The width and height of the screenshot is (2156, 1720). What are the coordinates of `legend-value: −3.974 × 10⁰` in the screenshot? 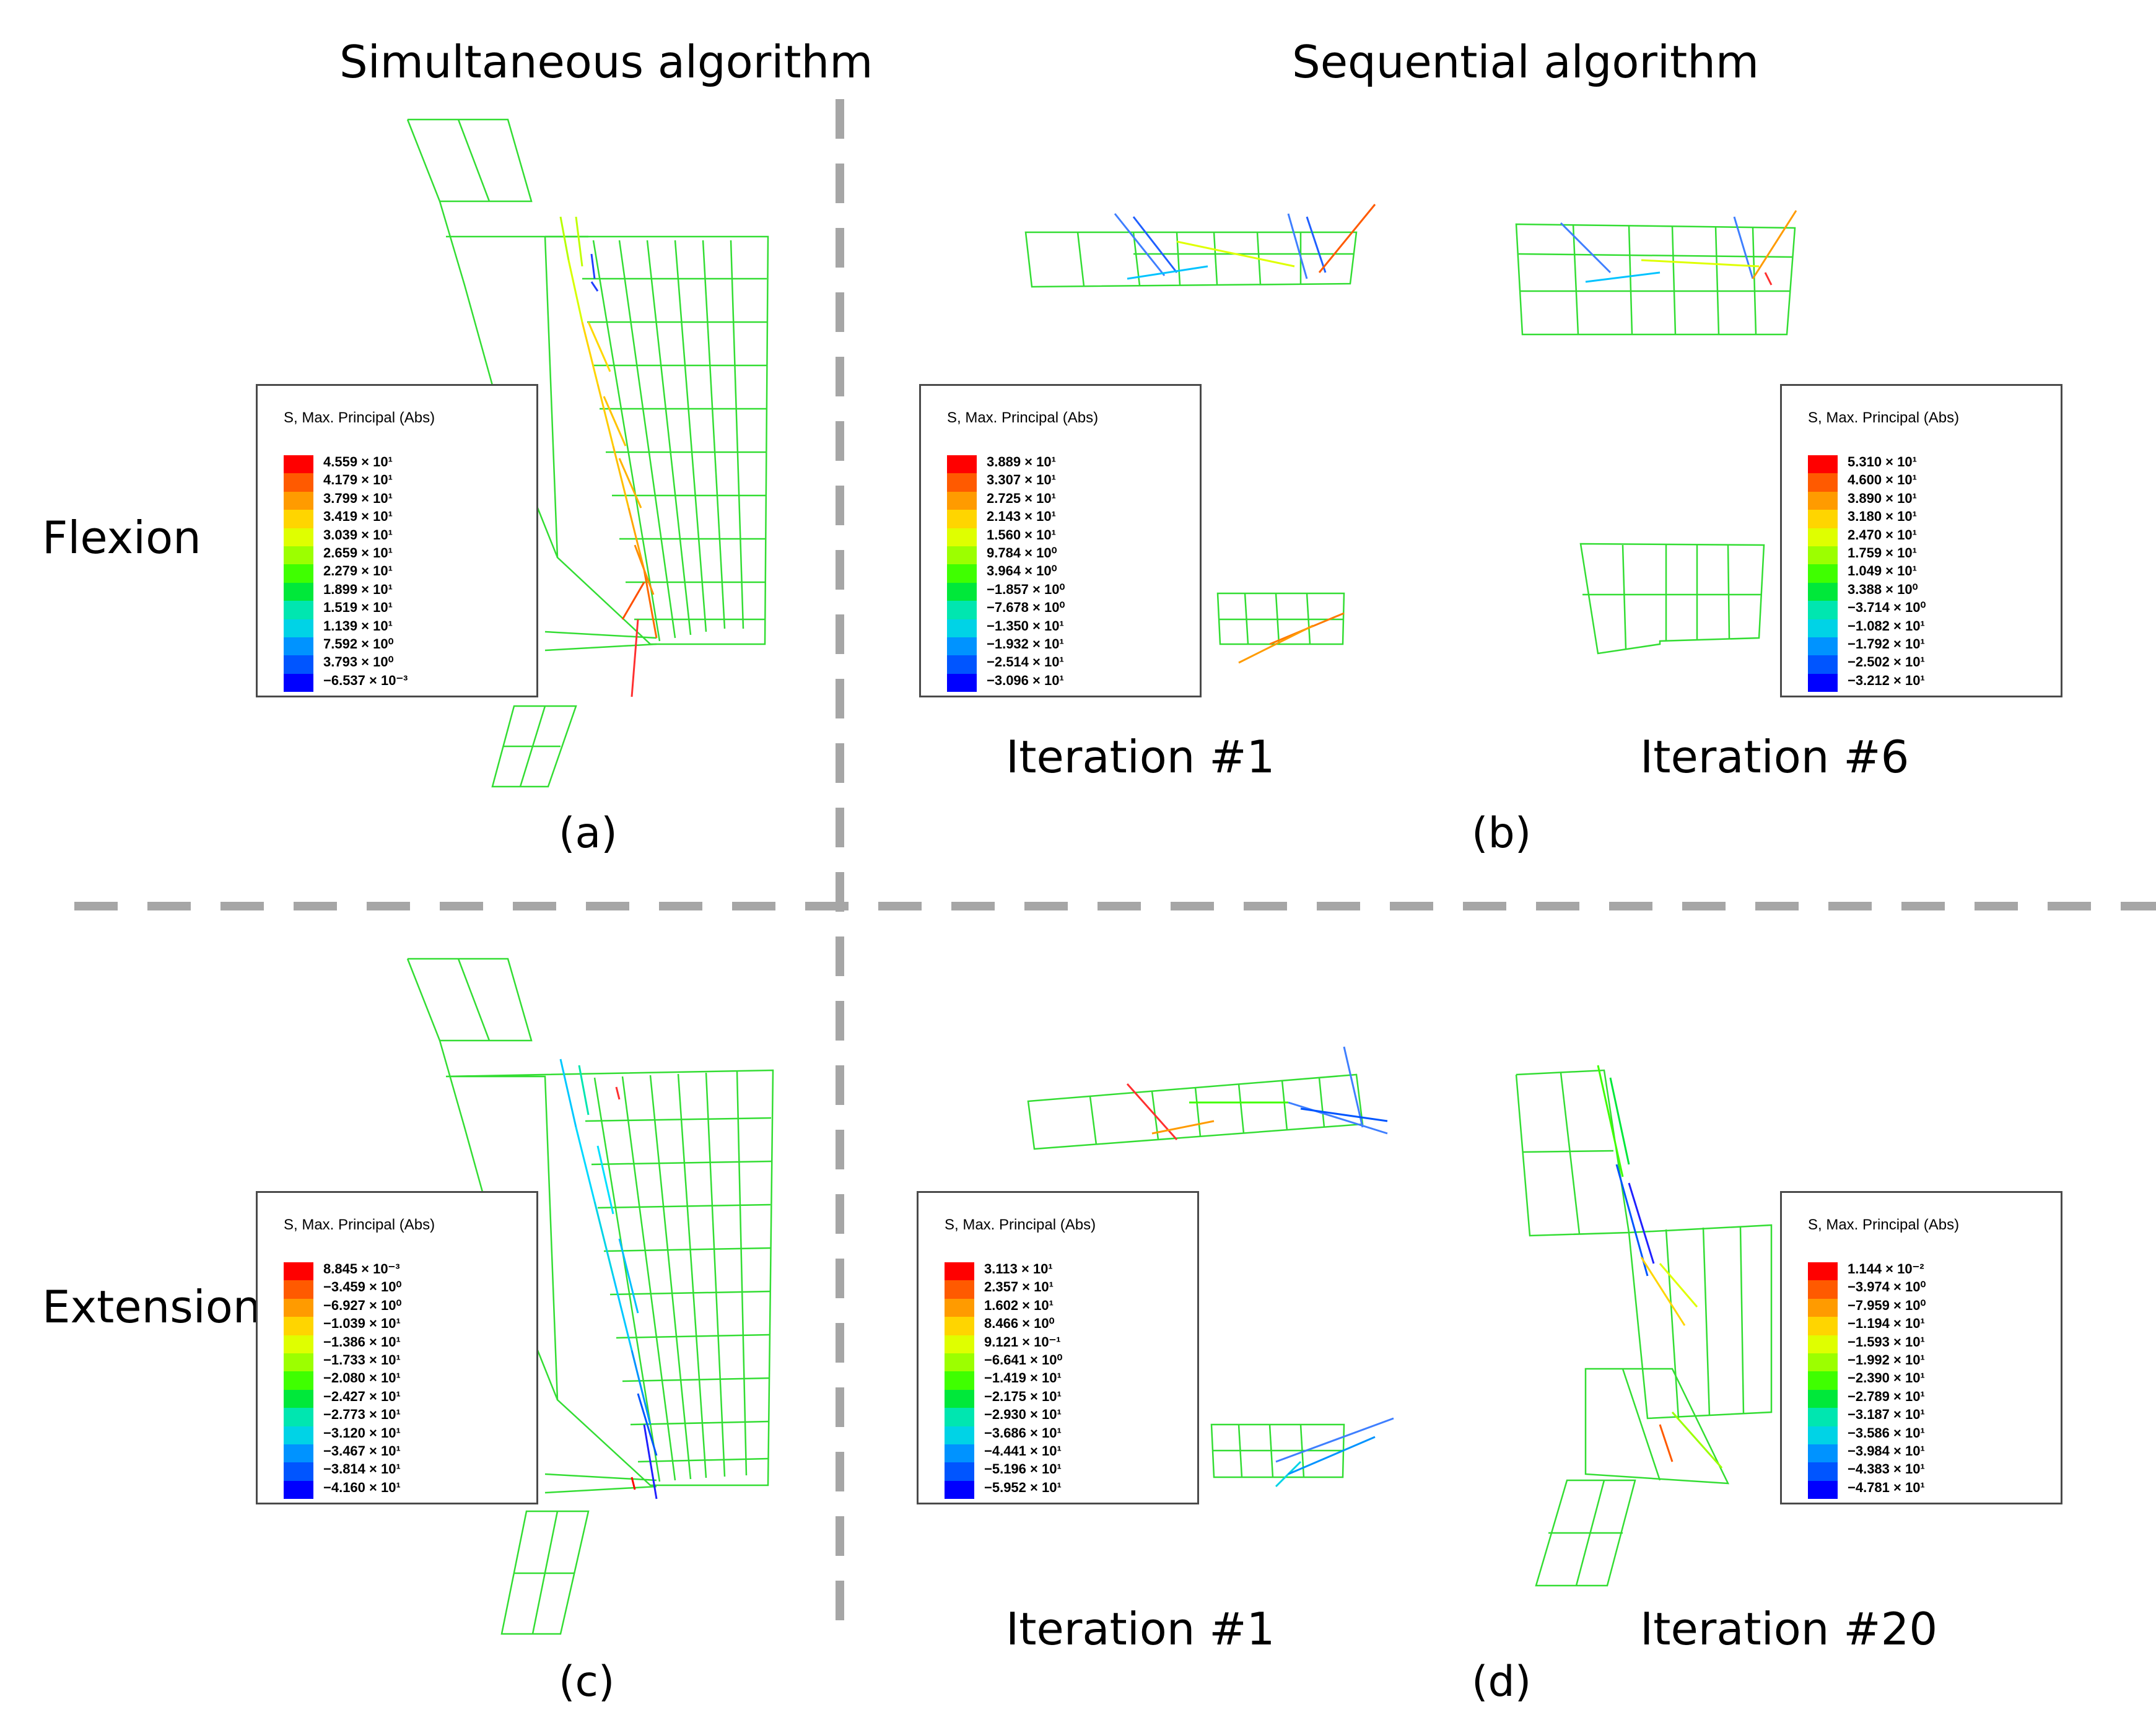 It's located at (1887, 1287).